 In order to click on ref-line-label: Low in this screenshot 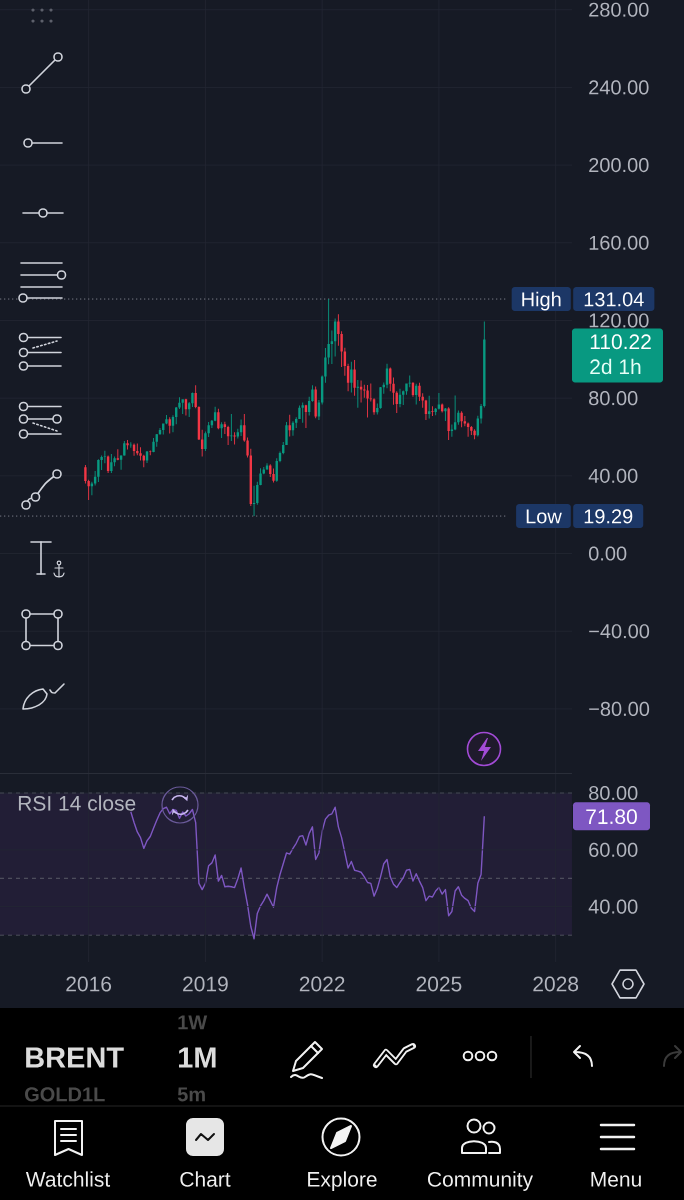, I will do `click(544, 516)`.